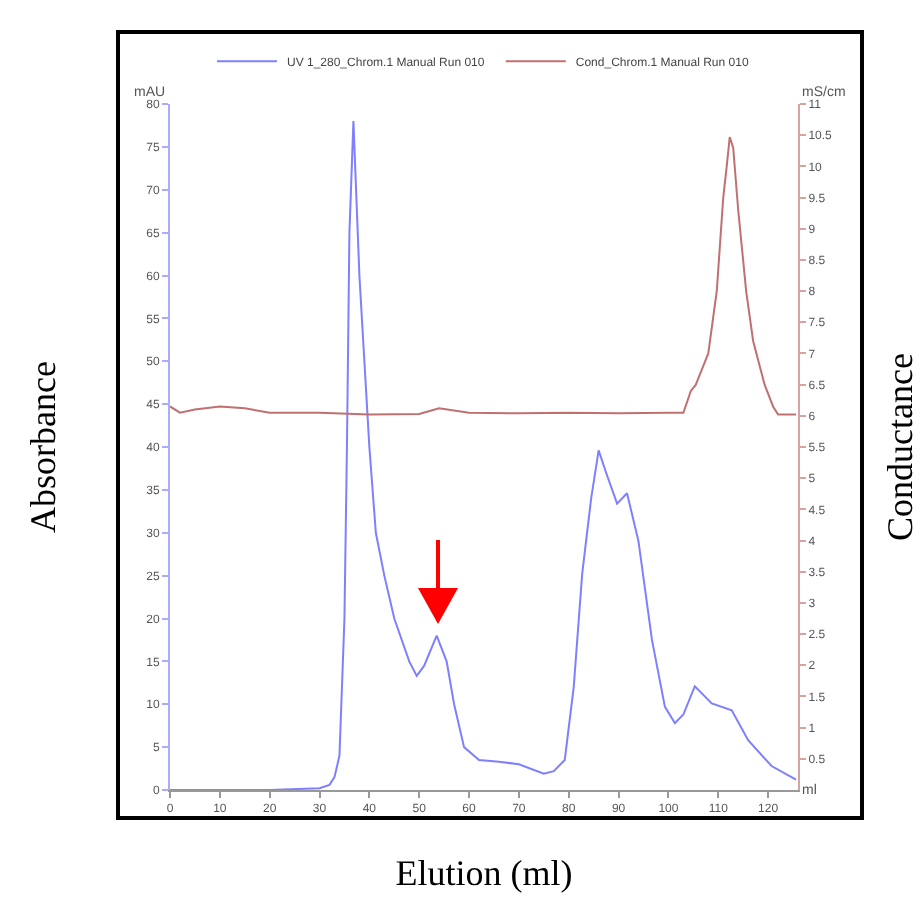 The image size is (920, 898). What do you see at coordinates (484, 872) in the screenshot?
I see `x-axis-title: Elution (ml)` at bounding box center [484, 872].